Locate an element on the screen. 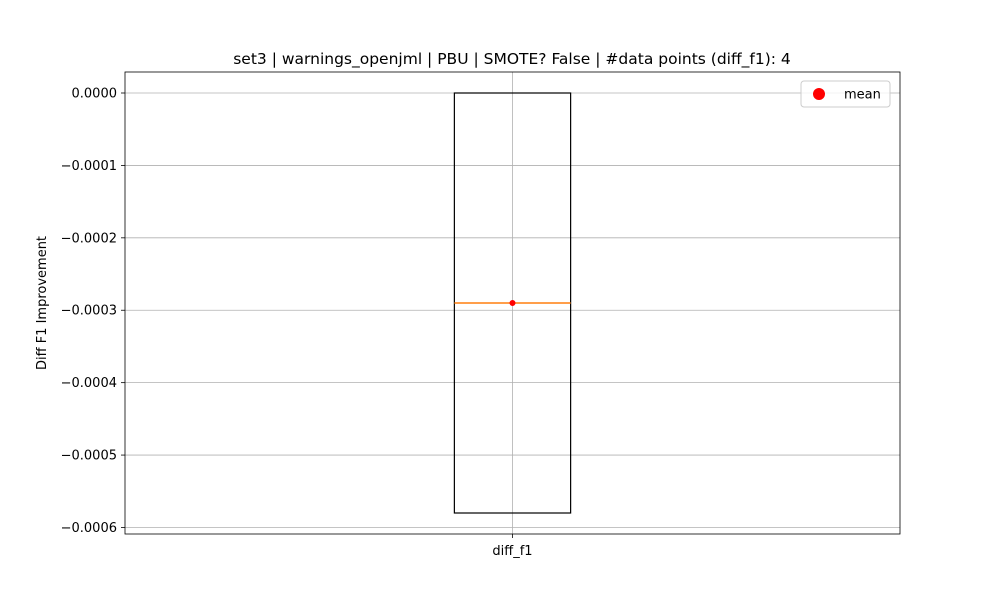 This screenshot has height=600, width=1000. y-tick-label: −0.0002 is located at coordinates (89, 238).